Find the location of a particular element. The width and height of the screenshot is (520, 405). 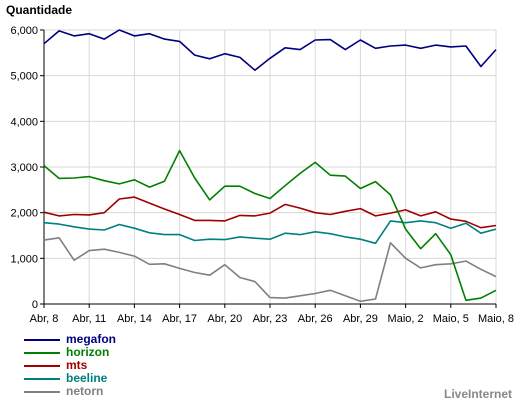

y-tick-label: 4,000 is located at coordinates (24, 122).